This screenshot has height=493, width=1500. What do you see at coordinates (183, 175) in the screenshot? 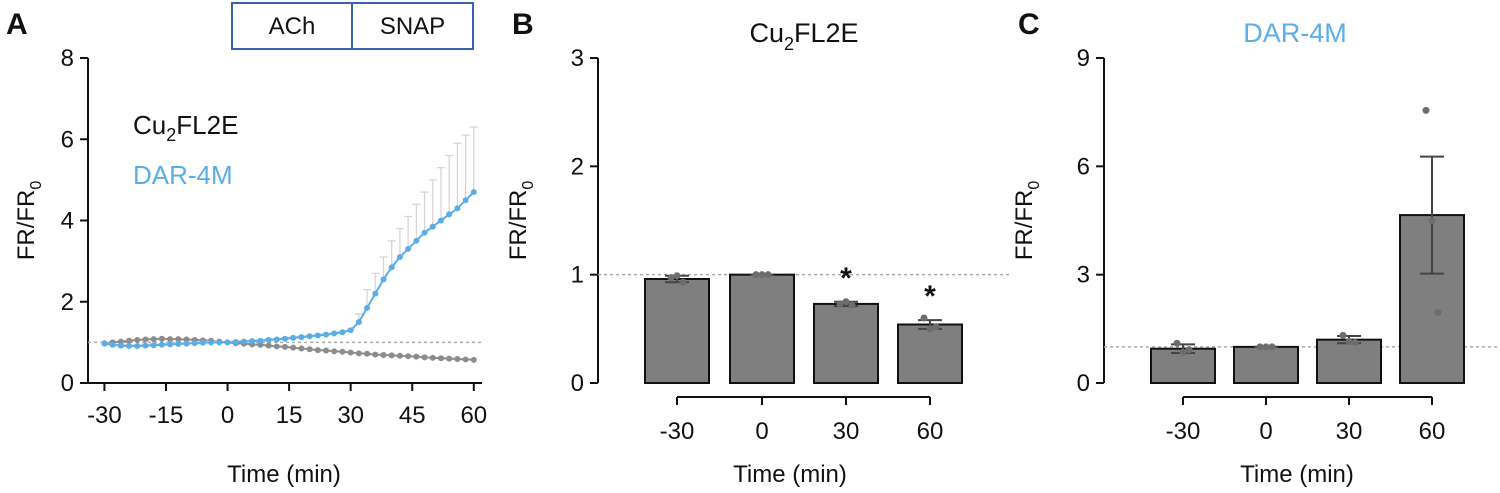
I see `panel-a-legend-dar4m: DAR-4M` at bounding box center [183, 175].